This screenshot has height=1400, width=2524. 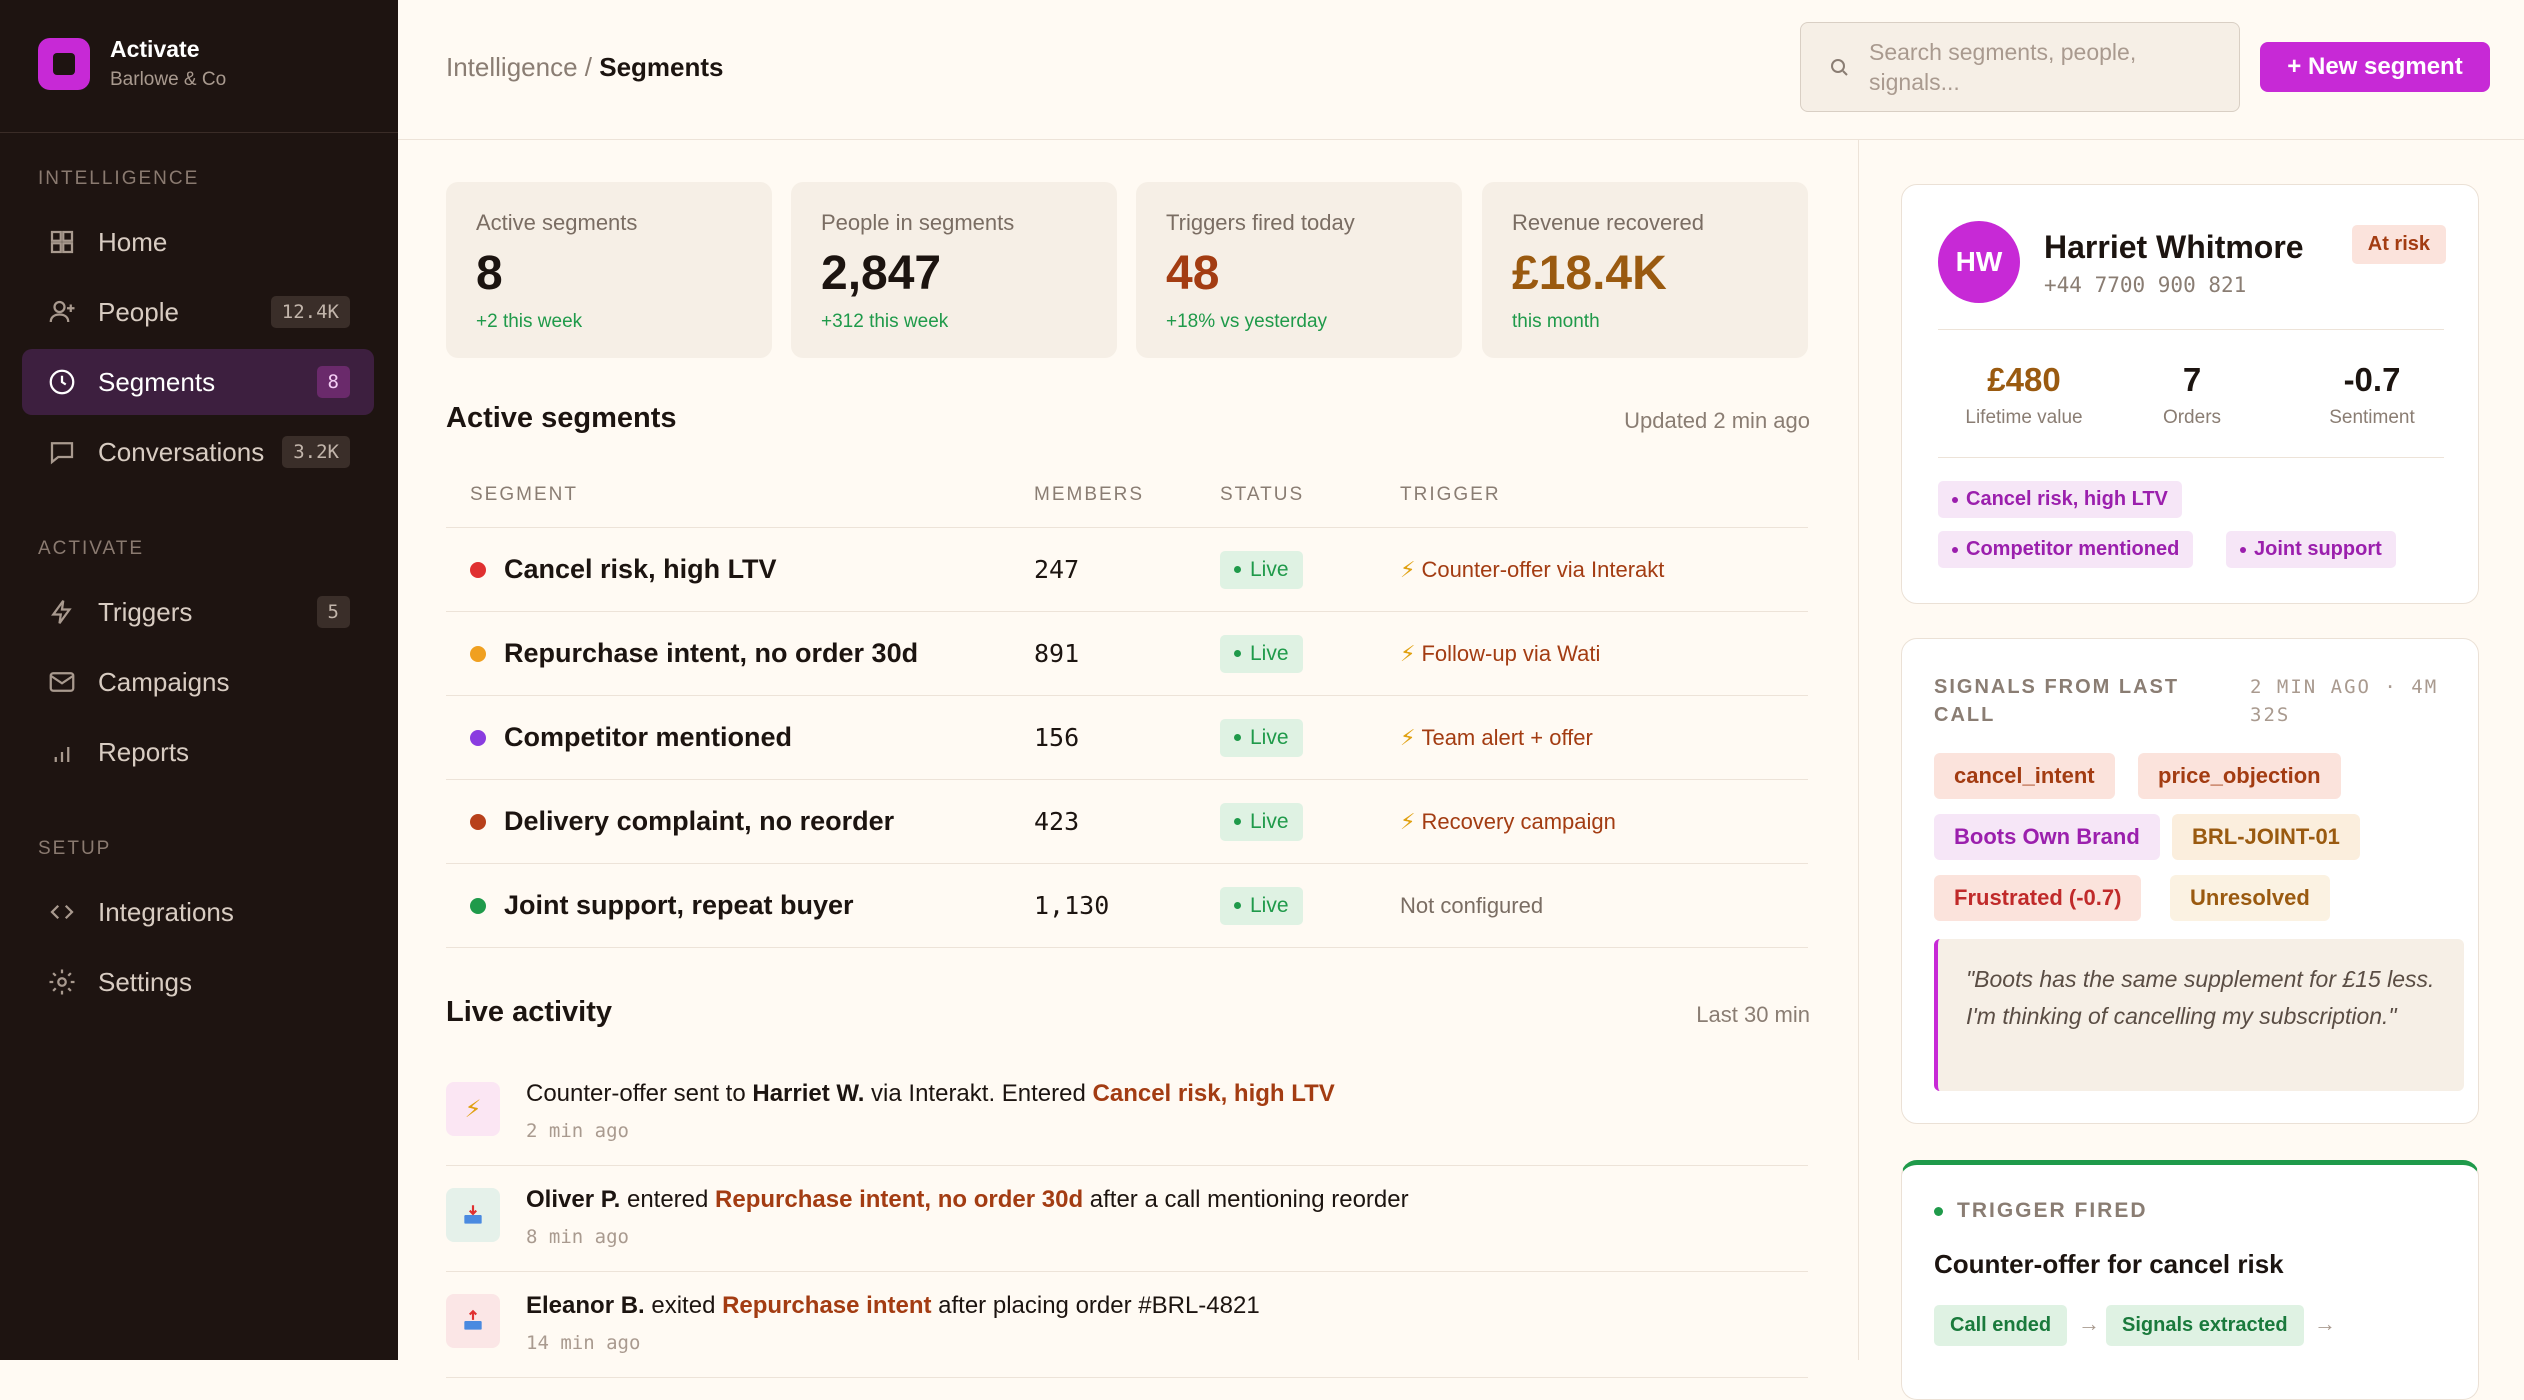 What do you see at coordinates (1556, 321) in the screenshot?
I see `stat-change: this month` at bounding box center [1556, 321].